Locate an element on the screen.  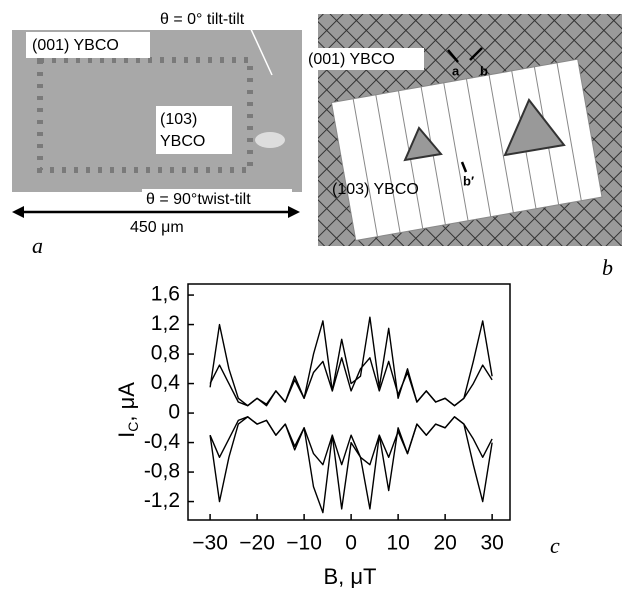
y-tick-label: -1,2 is located at coordinates (162, 500).